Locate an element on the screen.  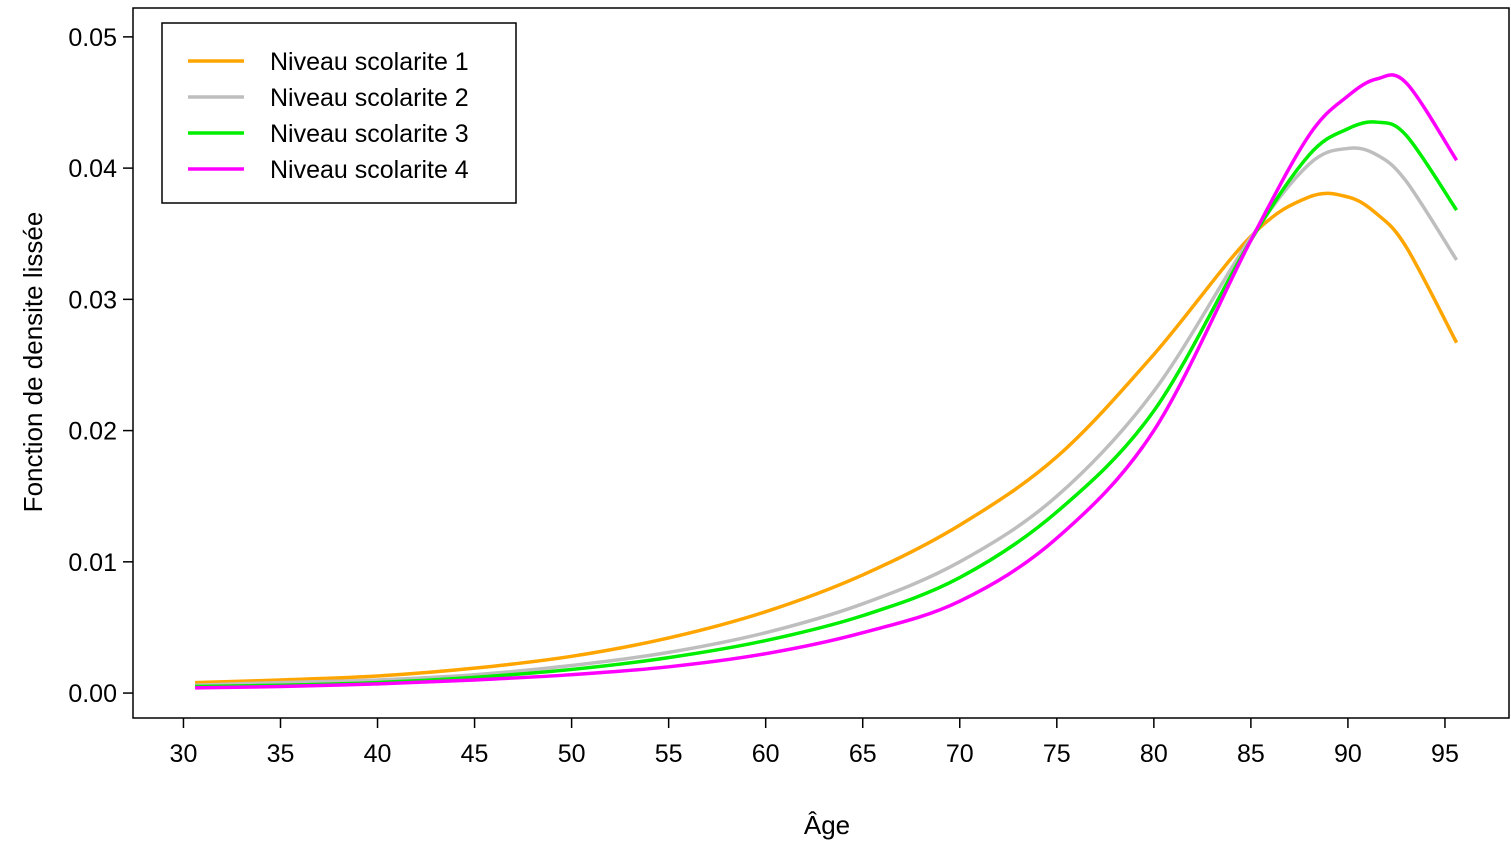
y-tick-label: 0.05 is located at coordinates (92, 38).